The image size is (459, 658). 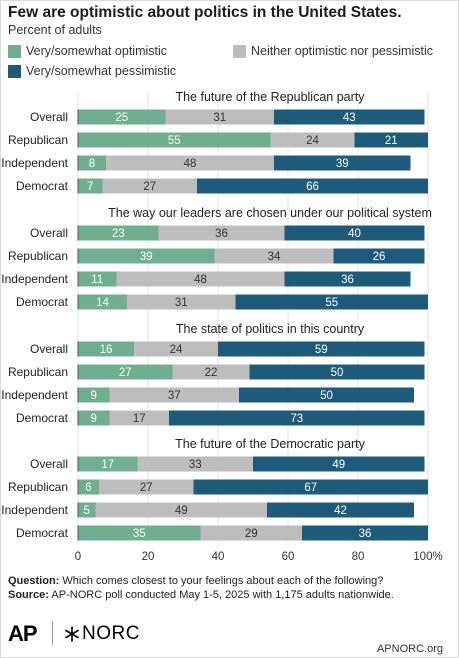 I want to click on data-label: 43, so click(x=349, y=118).